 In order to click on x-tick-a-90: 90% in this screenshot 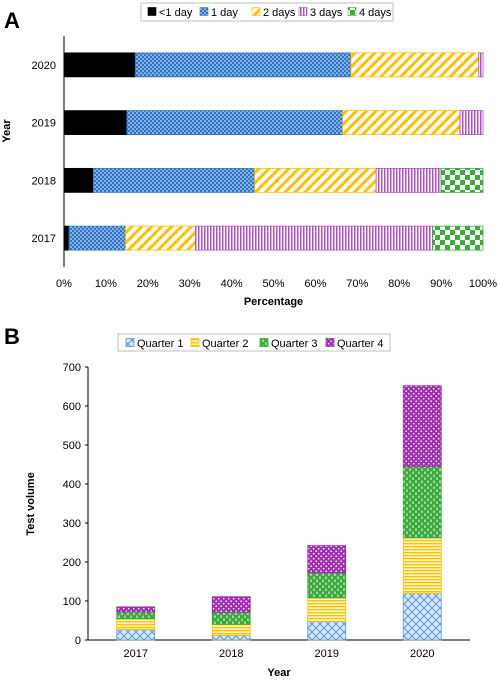, I will do `click(441, 284)`.